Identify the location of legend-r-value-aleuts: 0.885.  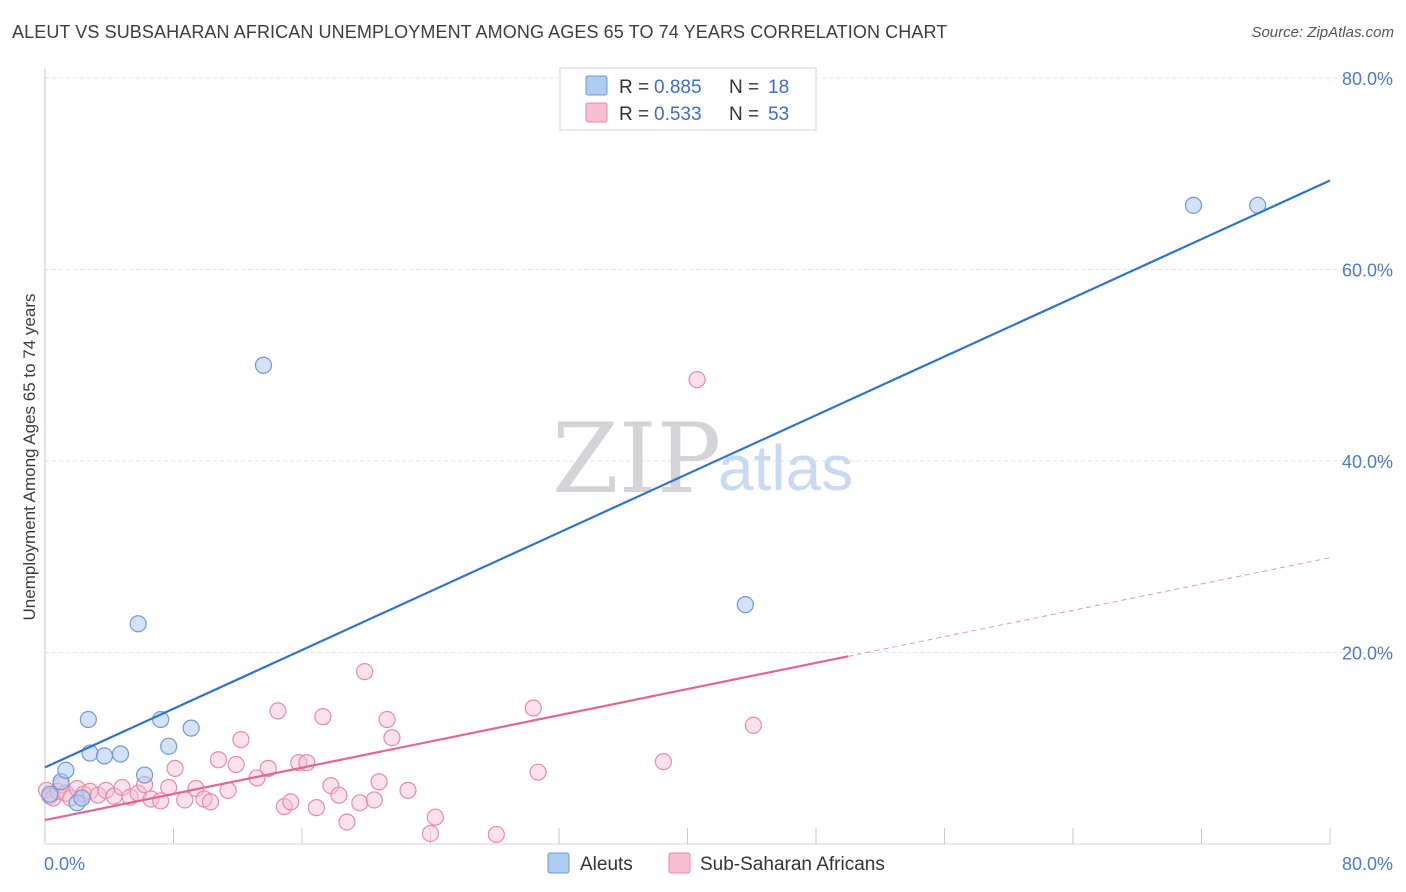
(678, 87).